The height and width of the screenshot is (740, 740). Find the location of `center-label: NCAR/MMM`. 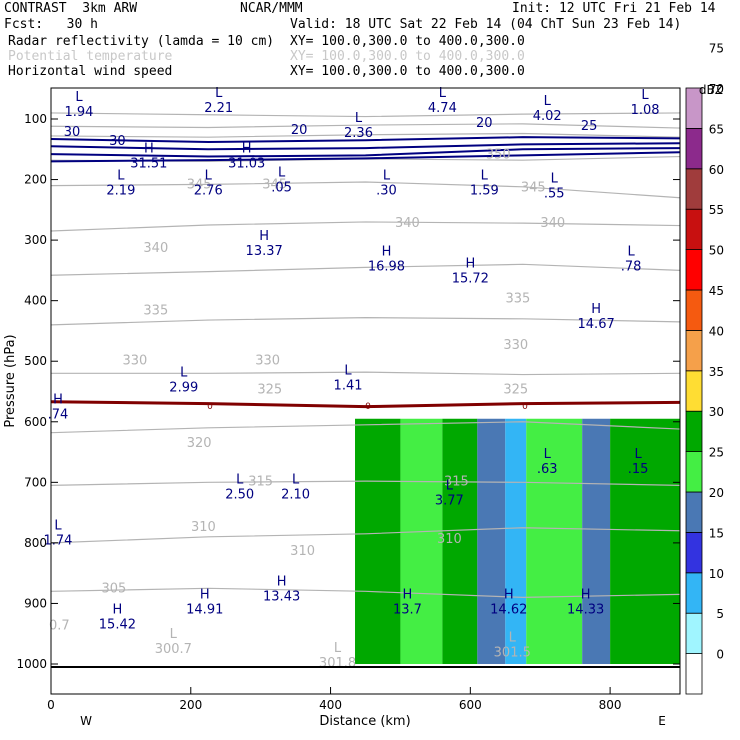

center-label: NCAR/MMM is located at coordinates (271, 8).